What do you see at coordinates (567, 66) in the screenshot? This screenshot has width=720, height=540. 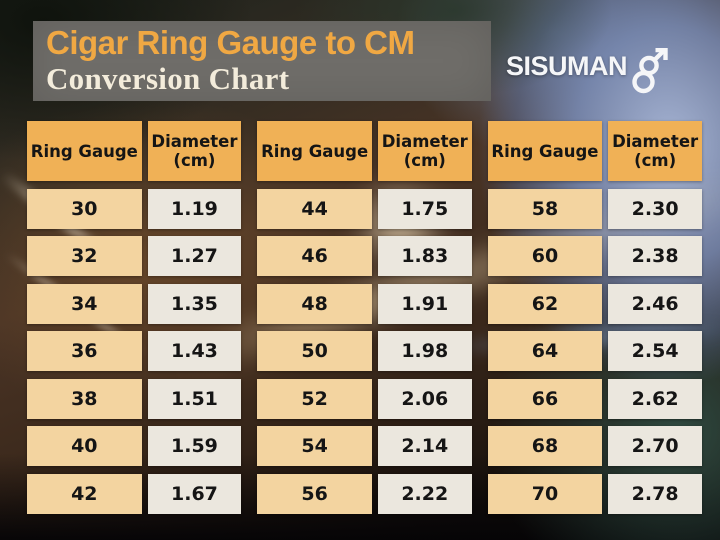 I see `brand-name: SISUMAN` at bounding box center [567, 66].